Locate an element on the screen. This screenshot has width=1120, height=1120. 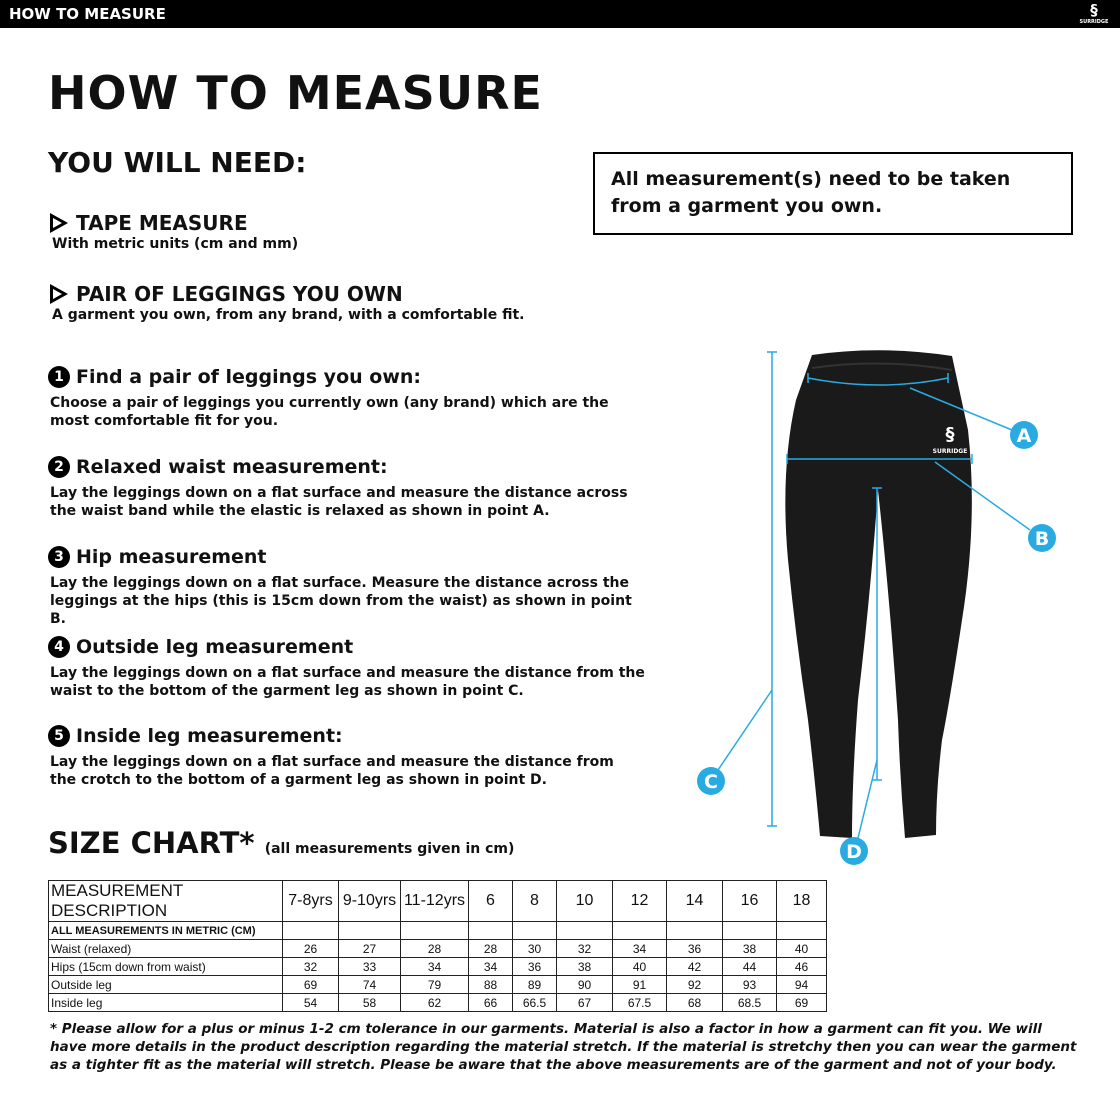
svg-text: SURRIDGE is located at coordinates (950, 451).